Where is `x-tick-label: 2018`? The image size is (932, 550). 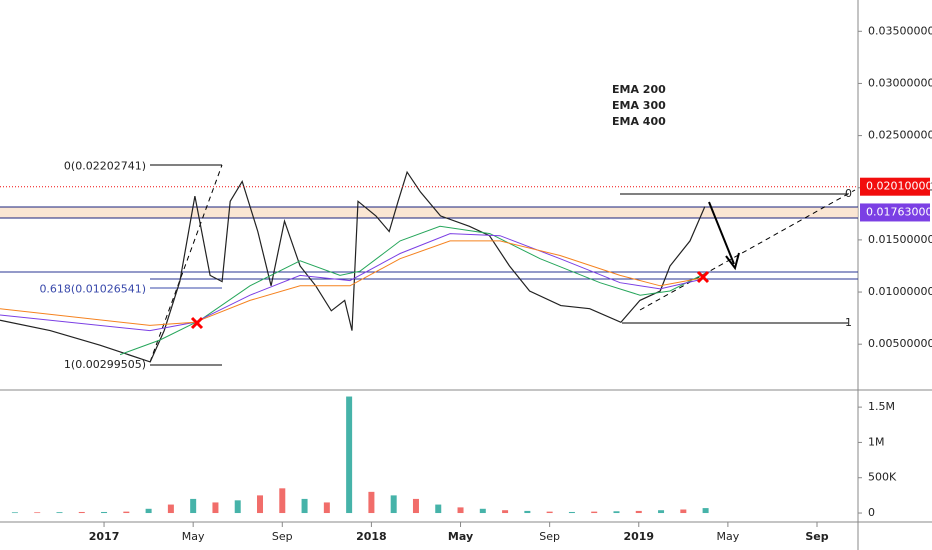 x-tick-label: 2018 is located at coordinates (371, 536).